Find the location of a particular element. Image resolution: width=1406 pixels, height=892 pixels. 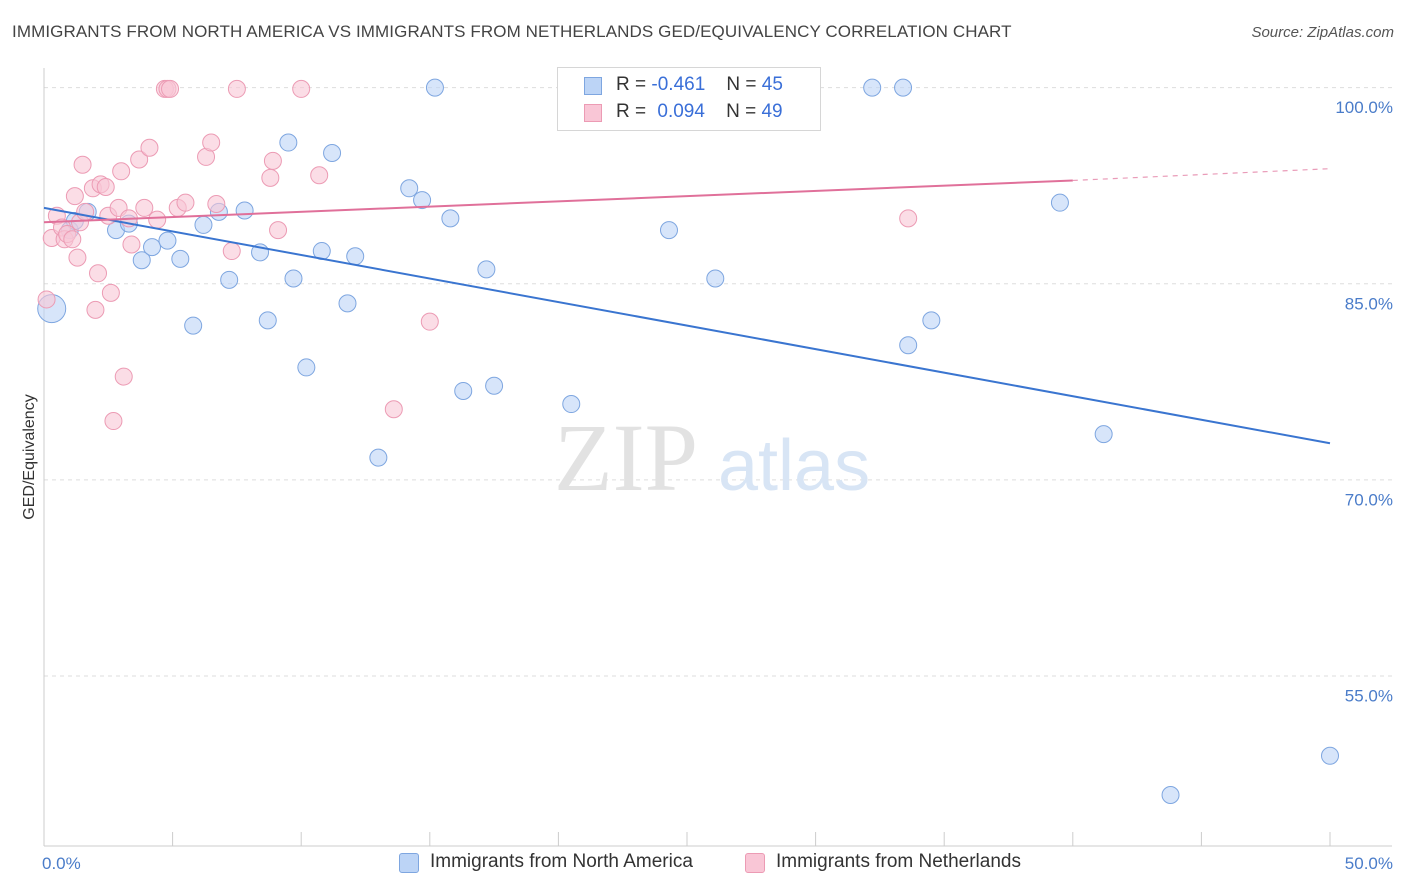

legend-swatch-pink is located at coordinates (593, 113).